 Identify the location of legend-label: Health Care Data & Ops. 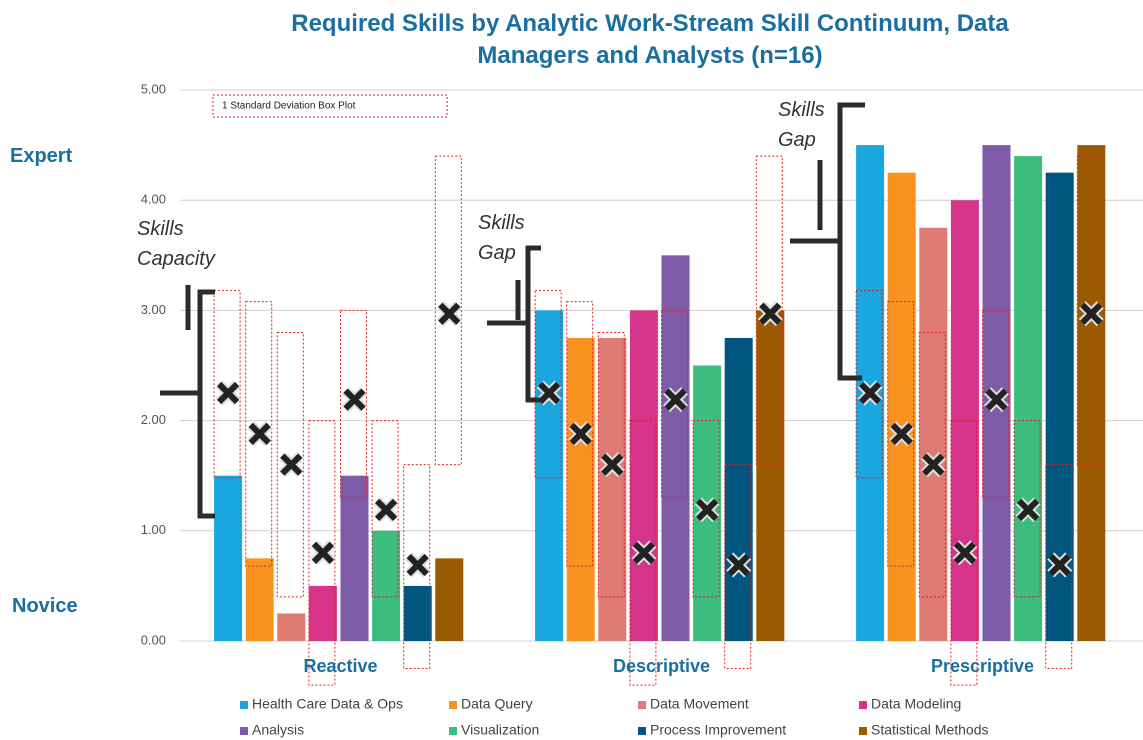
(327, 704).